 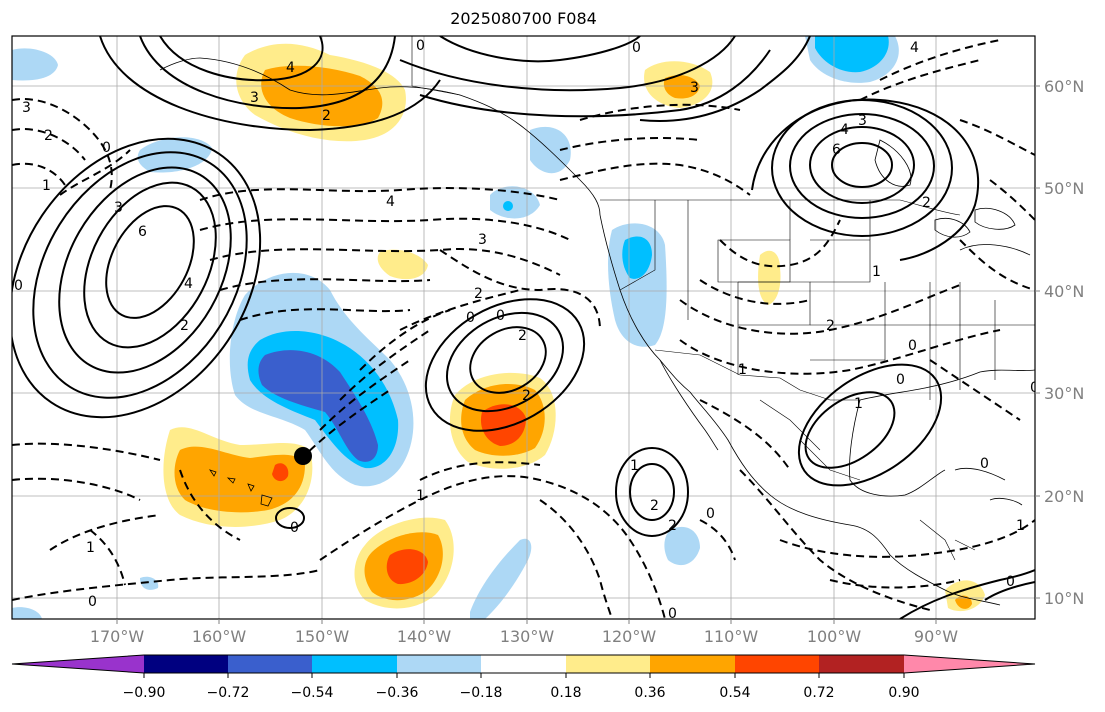 I want to click on lat-tick-label: 60°N, so click(x=1064, y=86).